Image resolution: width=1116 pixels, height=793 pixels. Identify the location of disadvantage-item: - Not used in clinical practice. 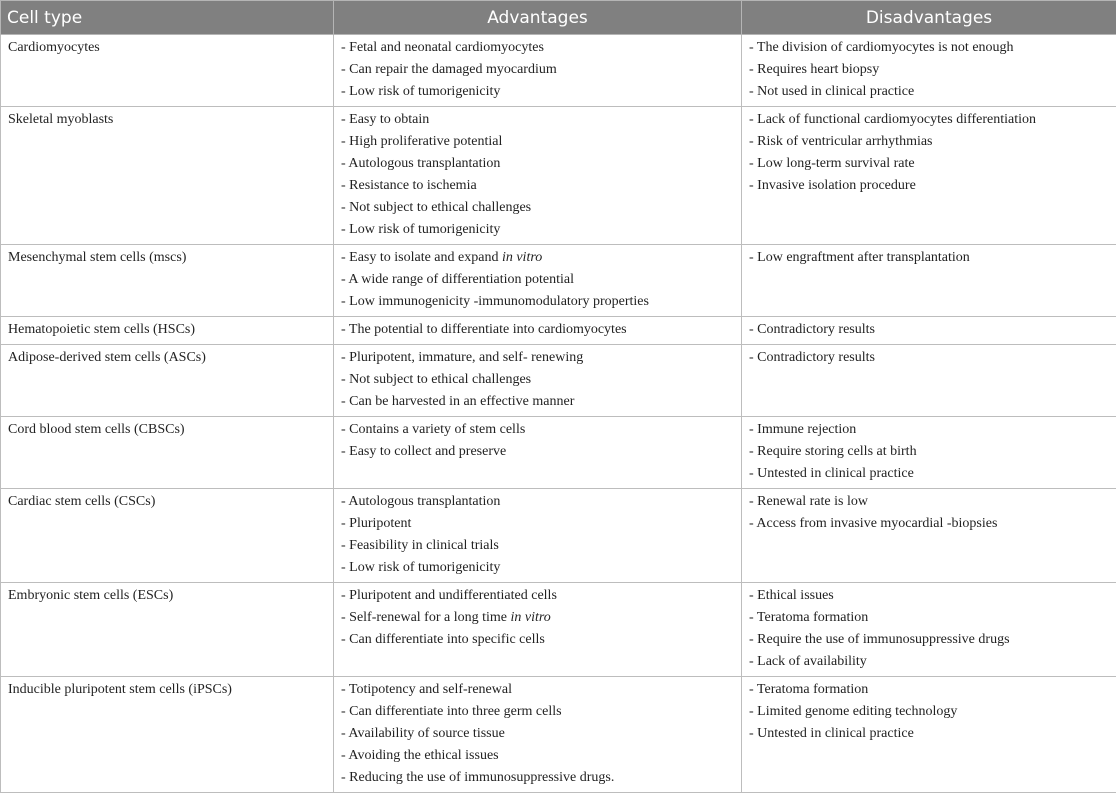
(929, 92).